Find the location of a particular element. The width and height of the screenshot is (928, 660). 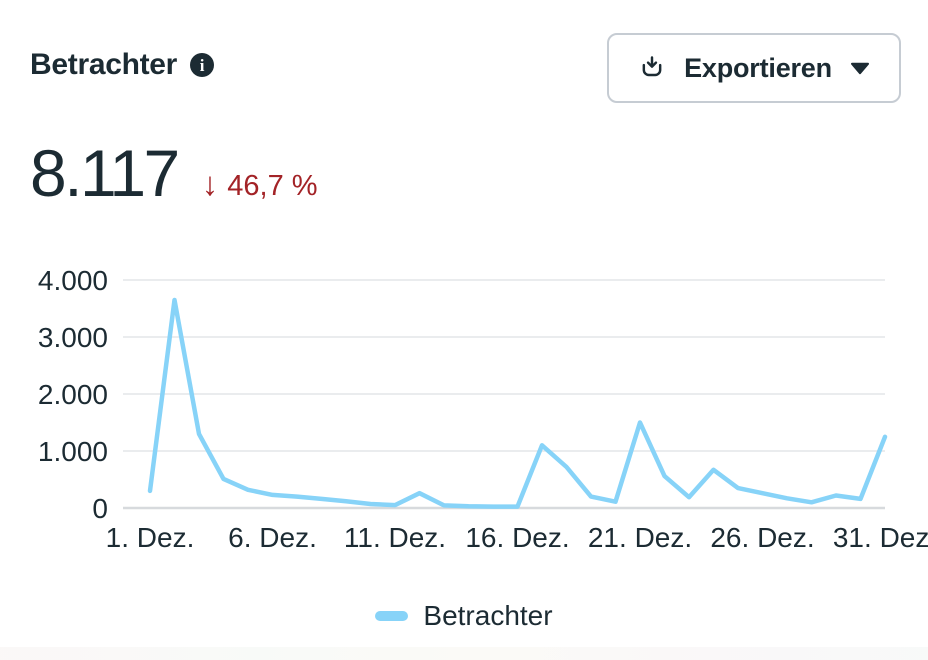

x-tick-label: 31. Dez. is located at coordinates (880, 537).